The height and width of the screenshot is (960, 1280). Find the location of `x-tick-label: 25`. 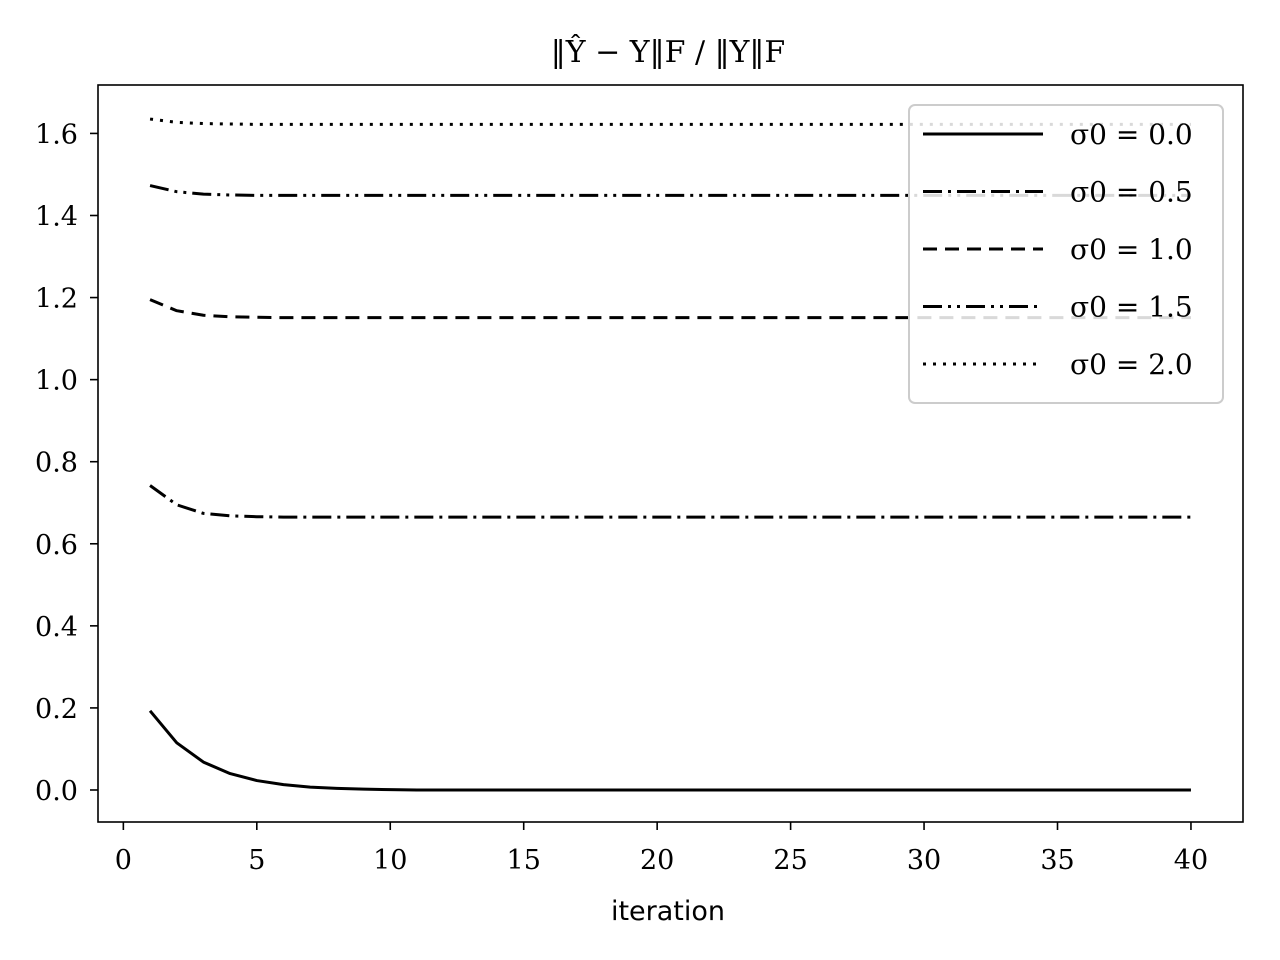

x-tick-label: 25 is located at coordinates (790, 860).